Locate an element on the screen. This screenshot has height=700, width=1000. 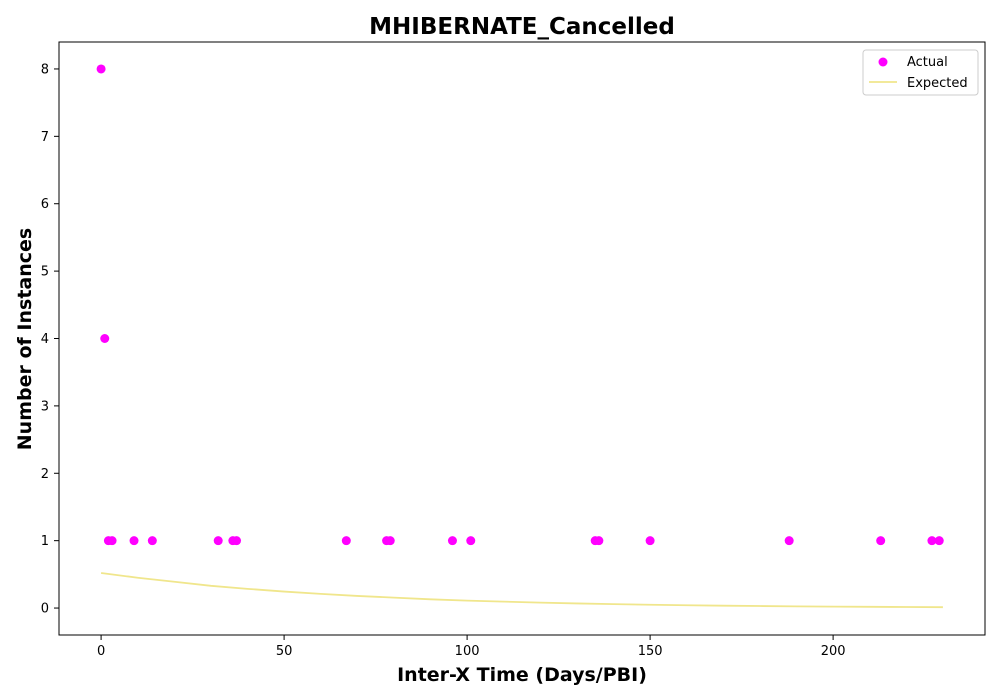
y-tick-label: 6 is located at coordinates (45, 204).